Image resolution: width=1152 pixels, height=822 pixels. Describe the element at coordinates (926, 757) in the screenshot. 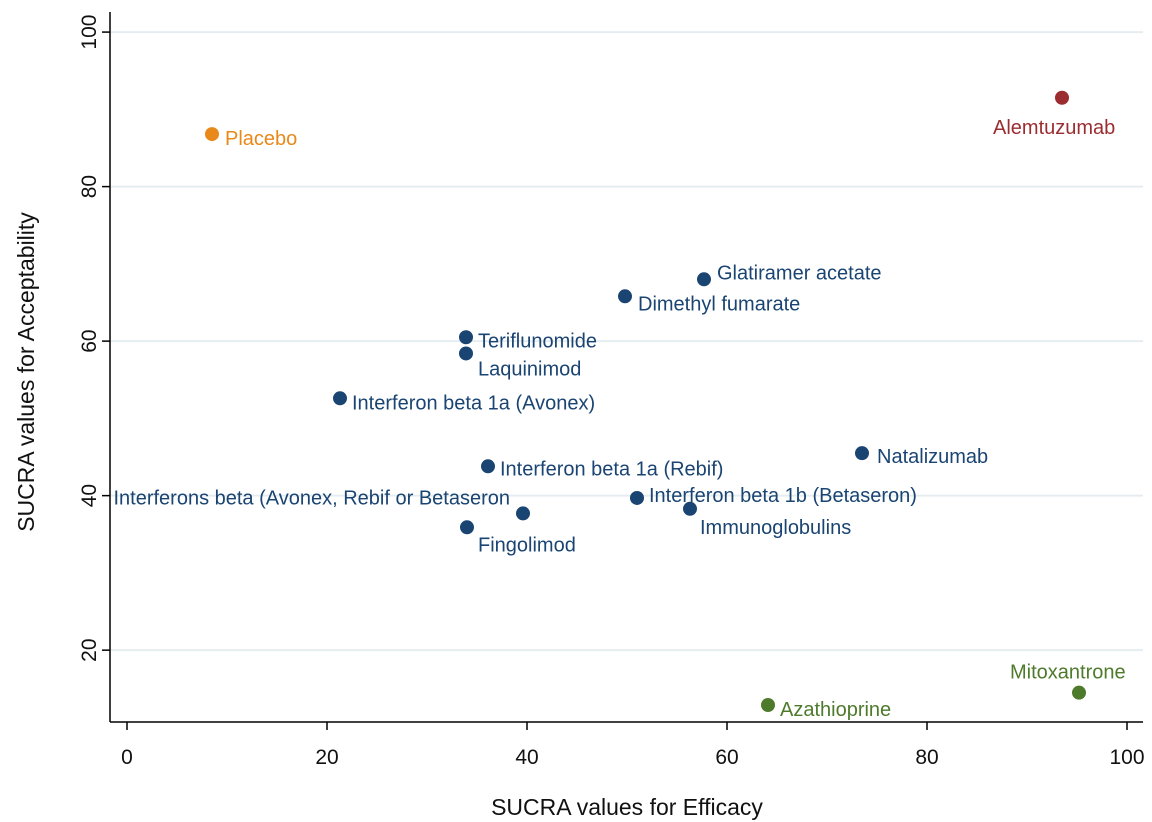

I see `x-tick-label: 80` at that location.